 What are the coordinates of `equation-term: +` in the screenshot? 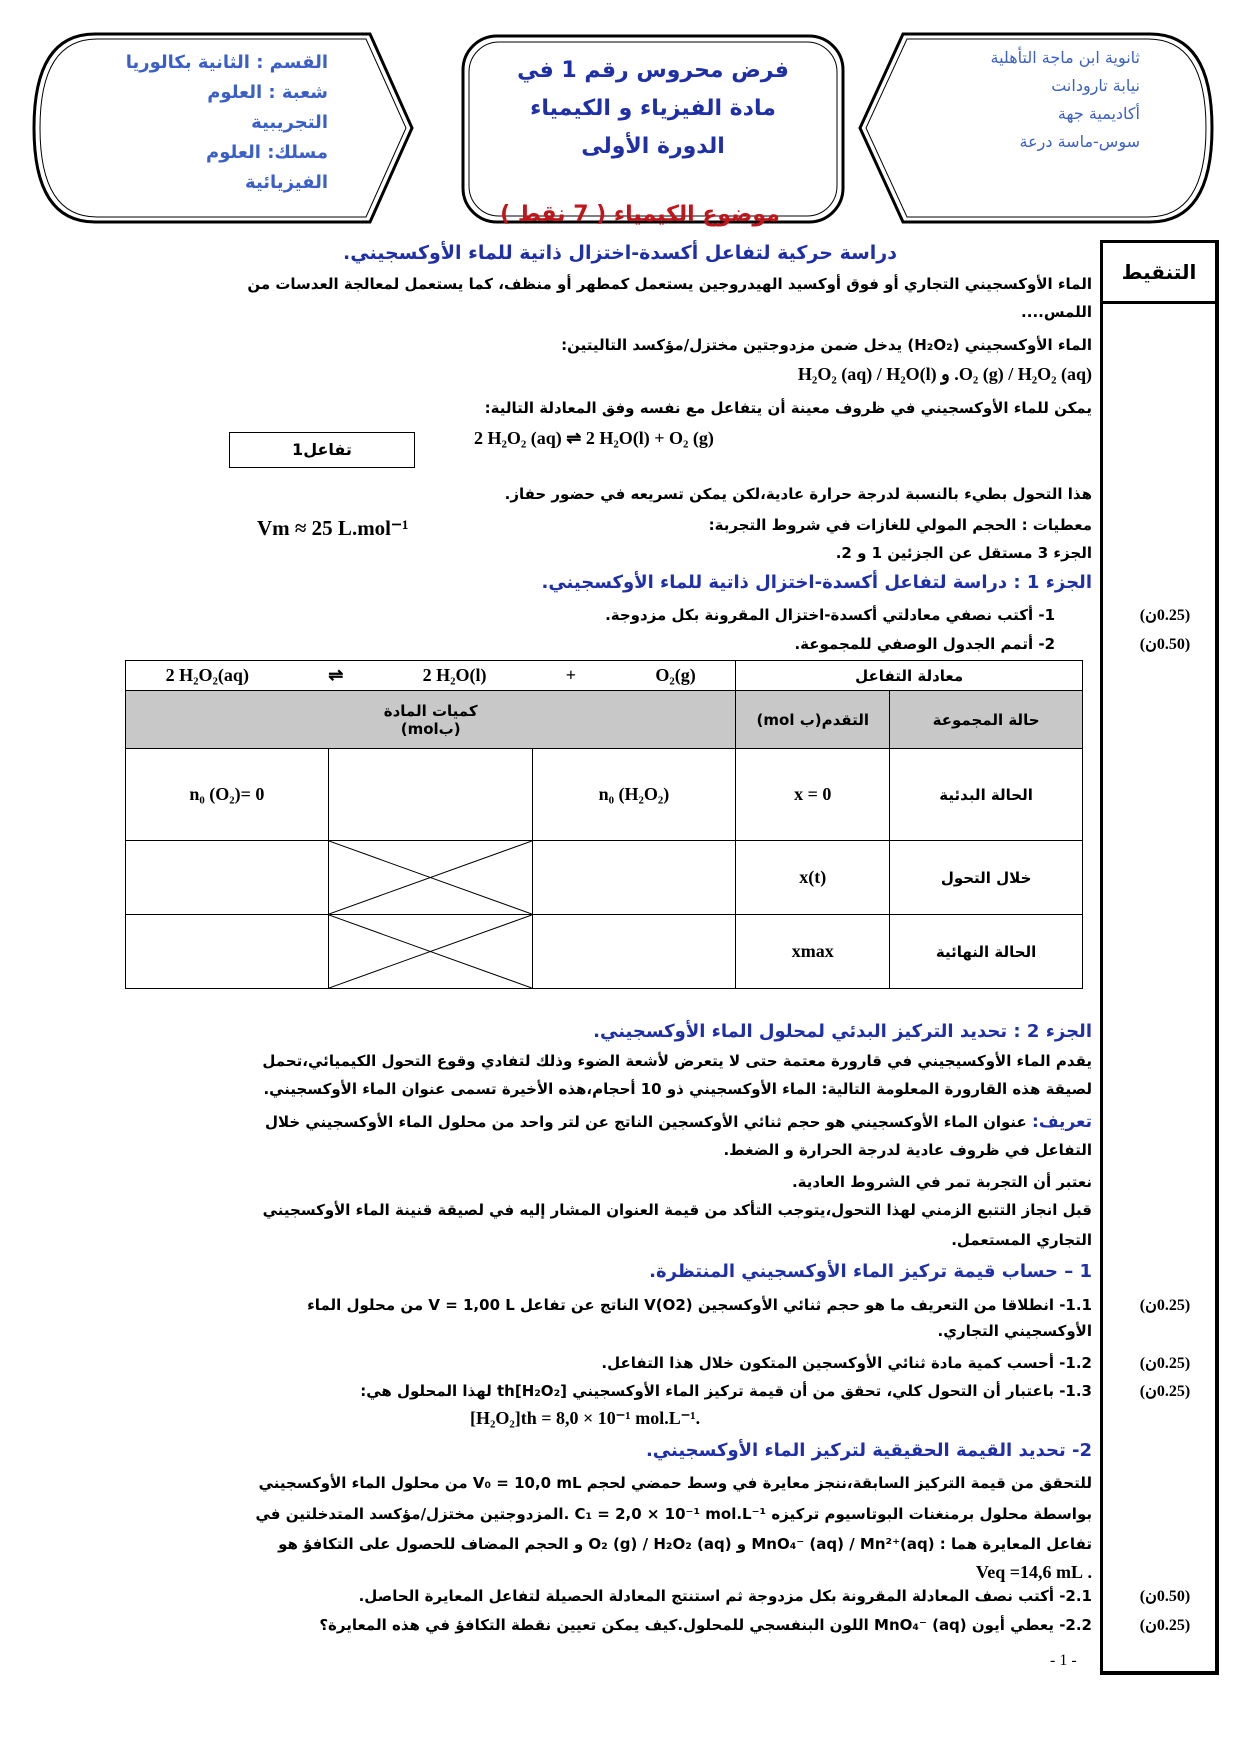 It's located at (571, 675).